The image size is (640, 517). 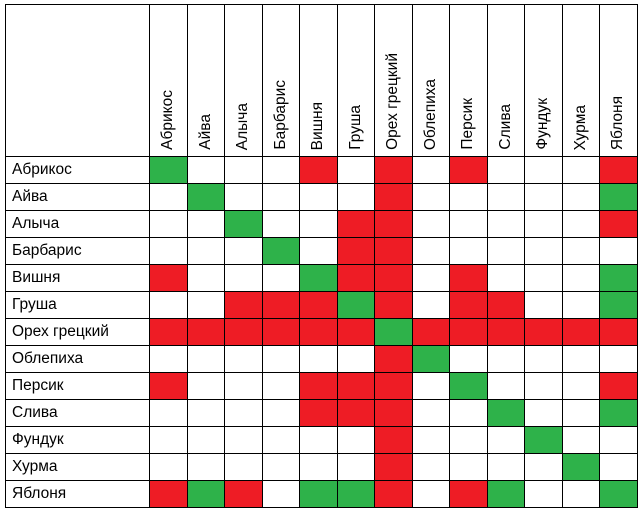 I want to click on column-header: Орех грецкий, so click(x=393, y=80).